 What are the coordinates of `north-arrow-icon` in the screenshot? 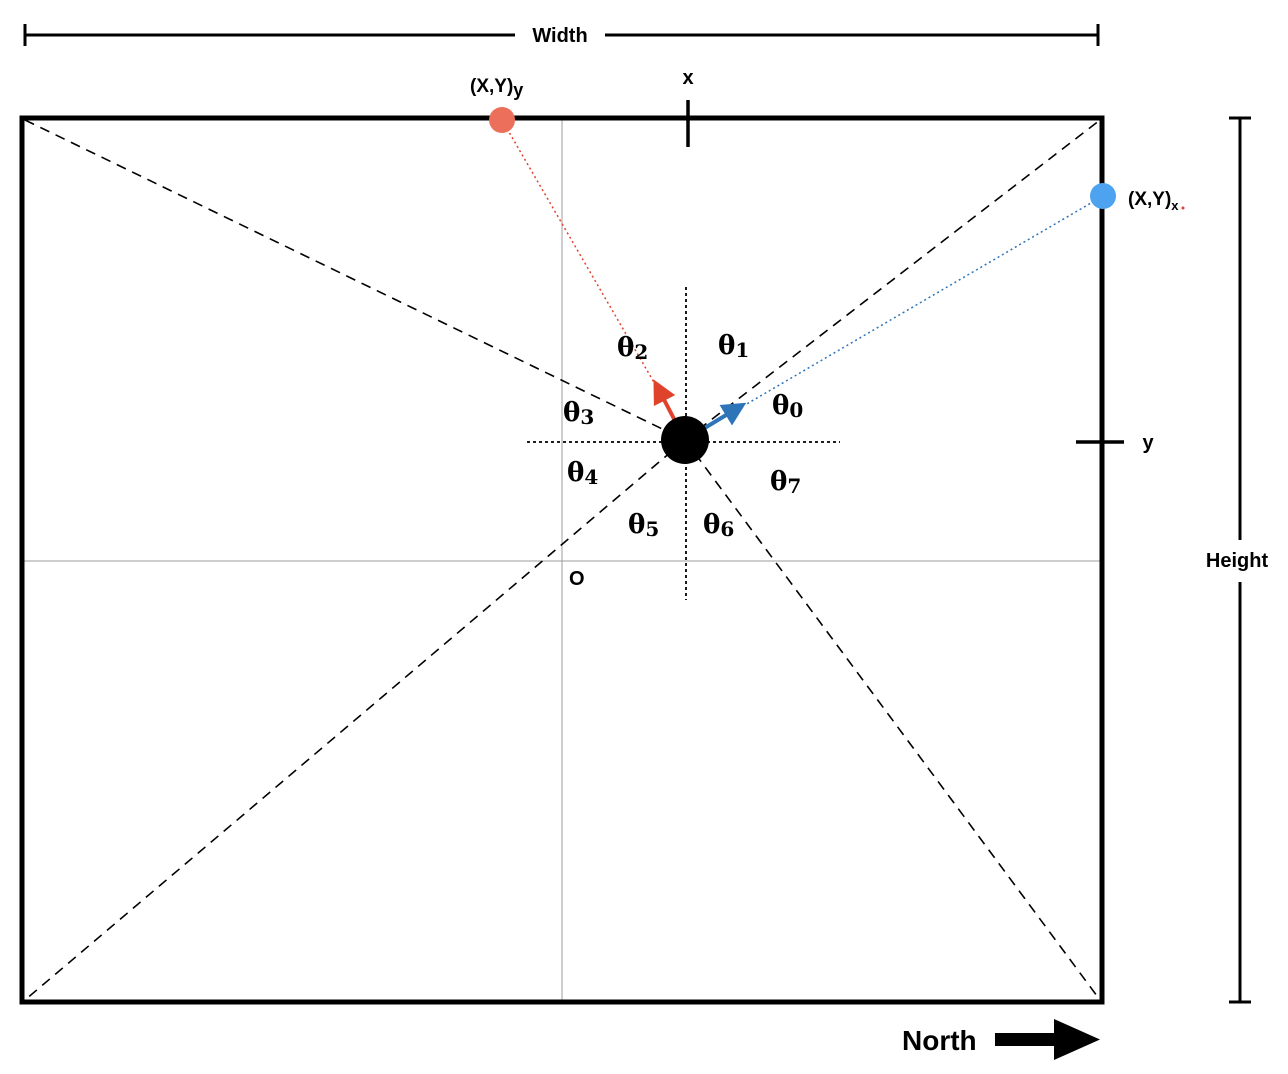 It's located at (1077, 1039).